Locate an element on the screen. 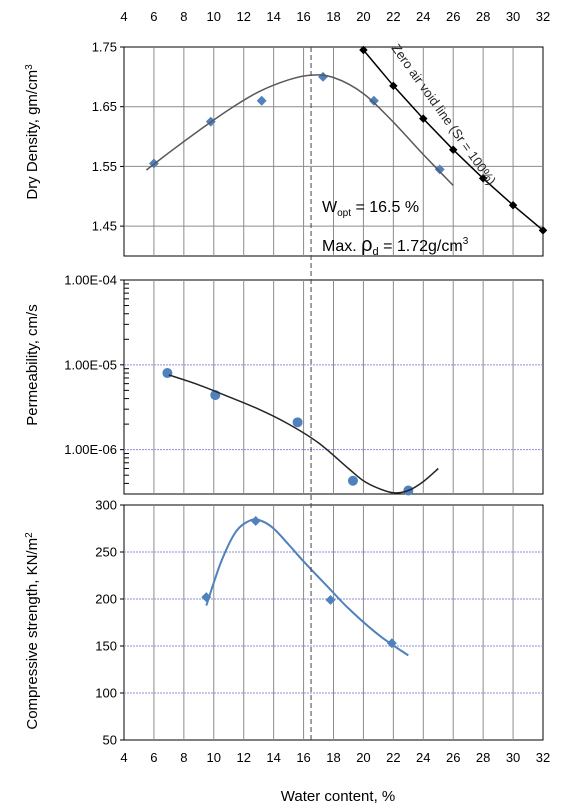 Image resolution: width=561 pixels, height=808 pixels. y-axis-label-compressive-strength: Compressive strength, KN/m2 is located at coordinates (33, 631).